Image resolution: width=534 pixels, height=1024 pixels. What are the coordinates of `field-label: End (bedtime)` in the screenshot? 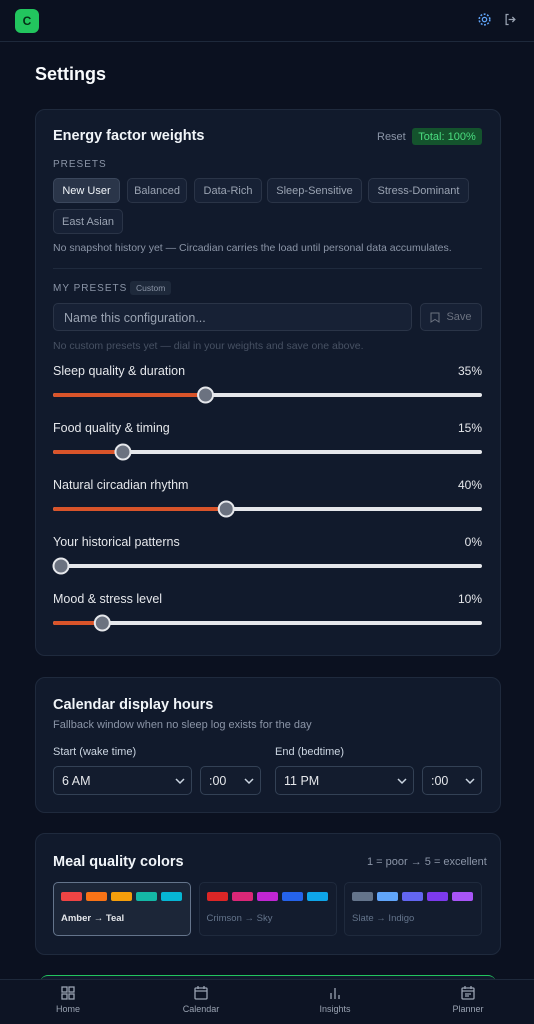 It's located at (310, 752).